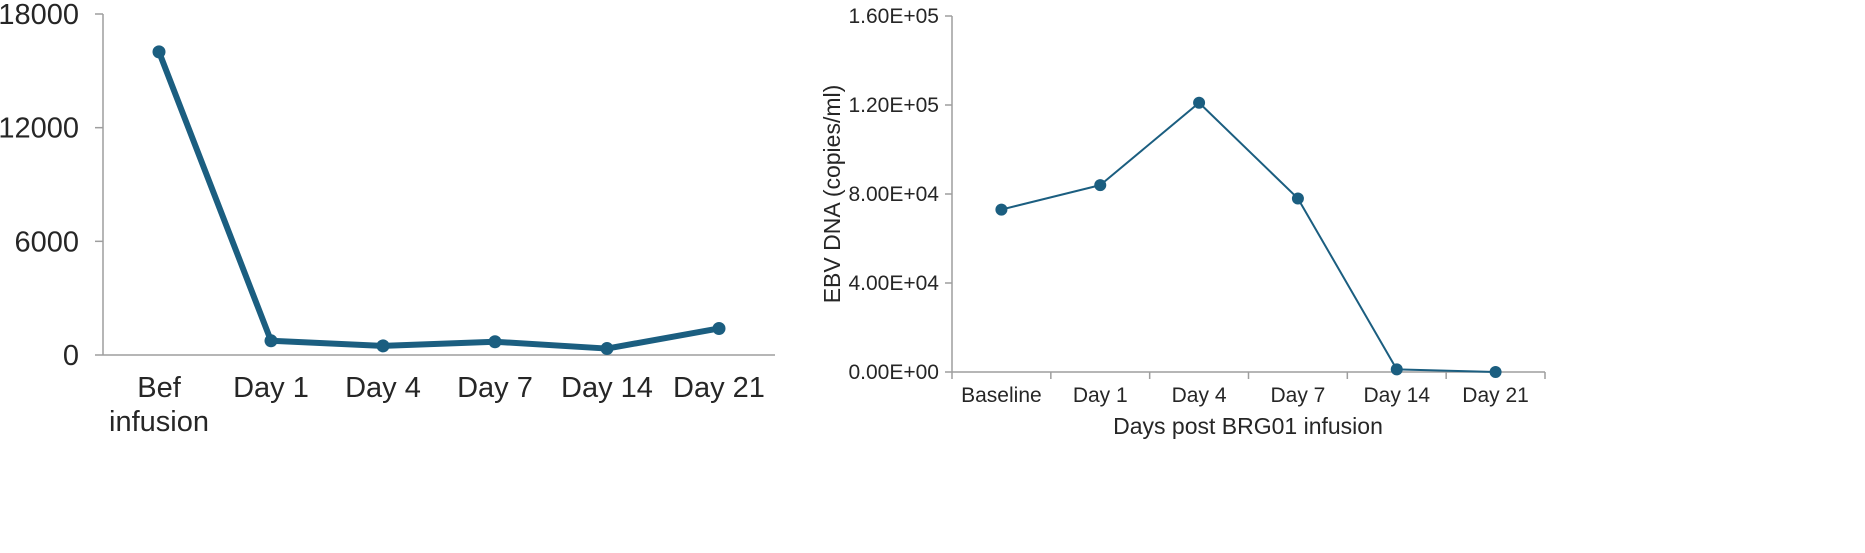 Image resolution: width=1865 pixels, height=553 pixels. I want to click on right-x-tick-label: Day 1, so click(1100, 395).